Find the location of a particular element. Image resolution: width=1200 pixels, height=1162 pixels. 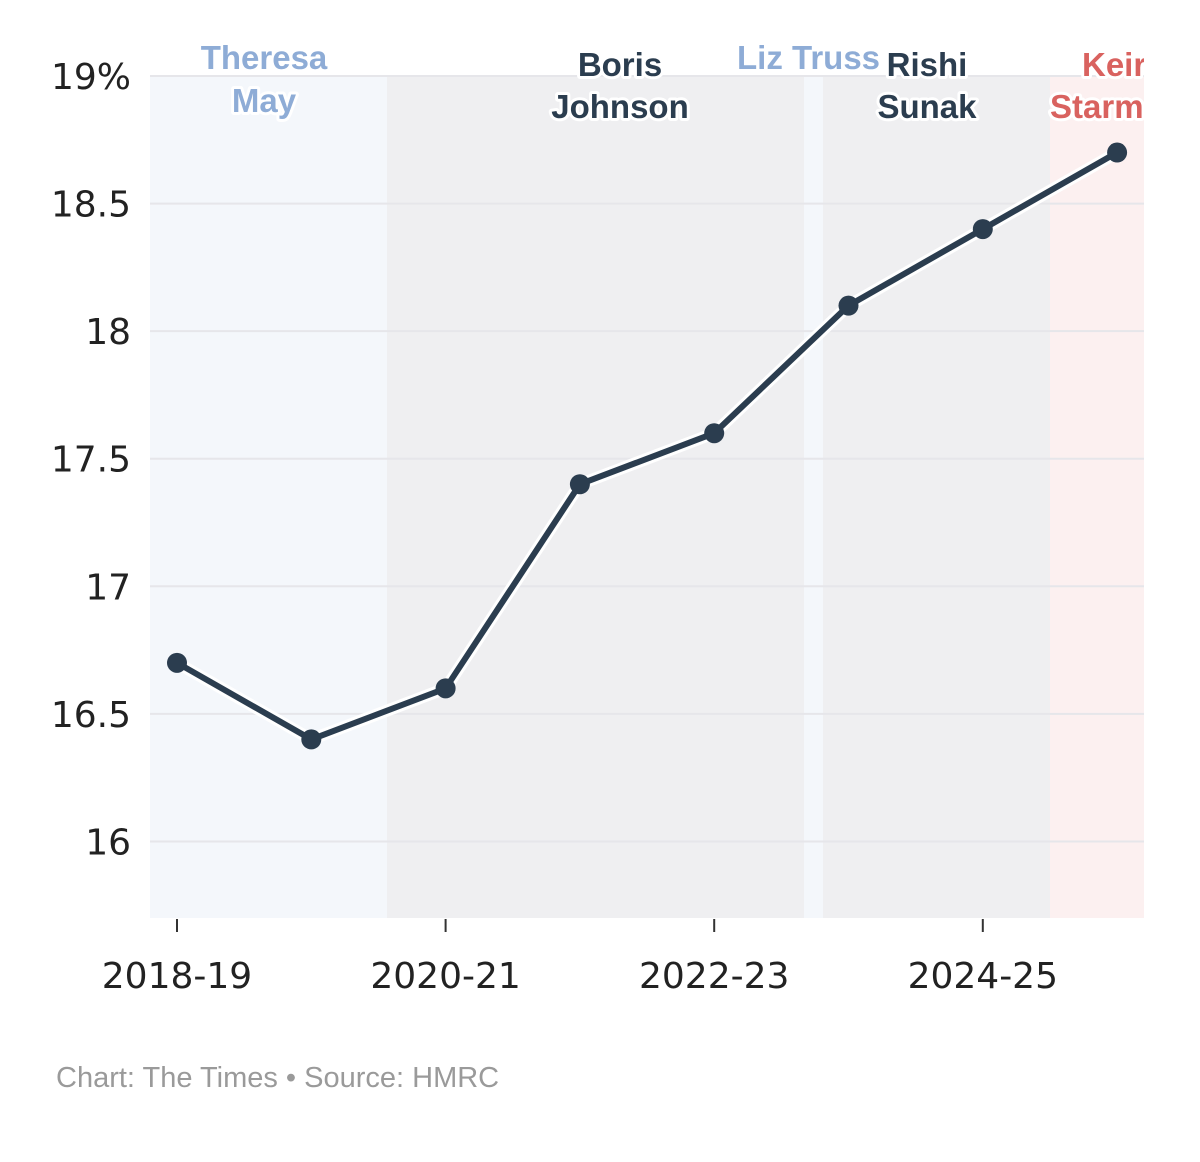

y-tick-label: 19% is located at coordinates (91, 77).